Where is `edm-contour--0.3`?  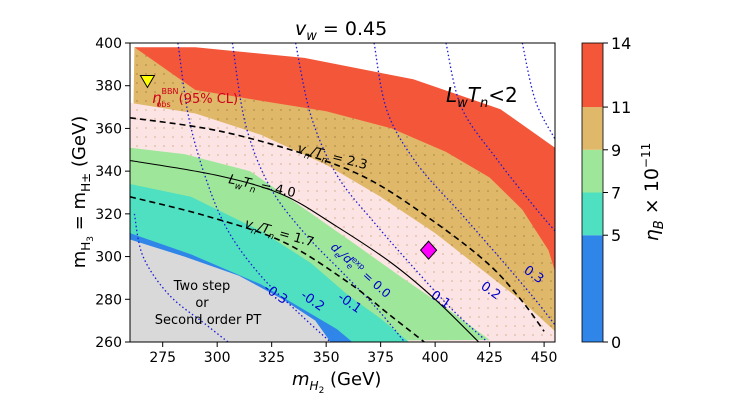 edm-contour--0.3 is located at coordinates (181, 277).